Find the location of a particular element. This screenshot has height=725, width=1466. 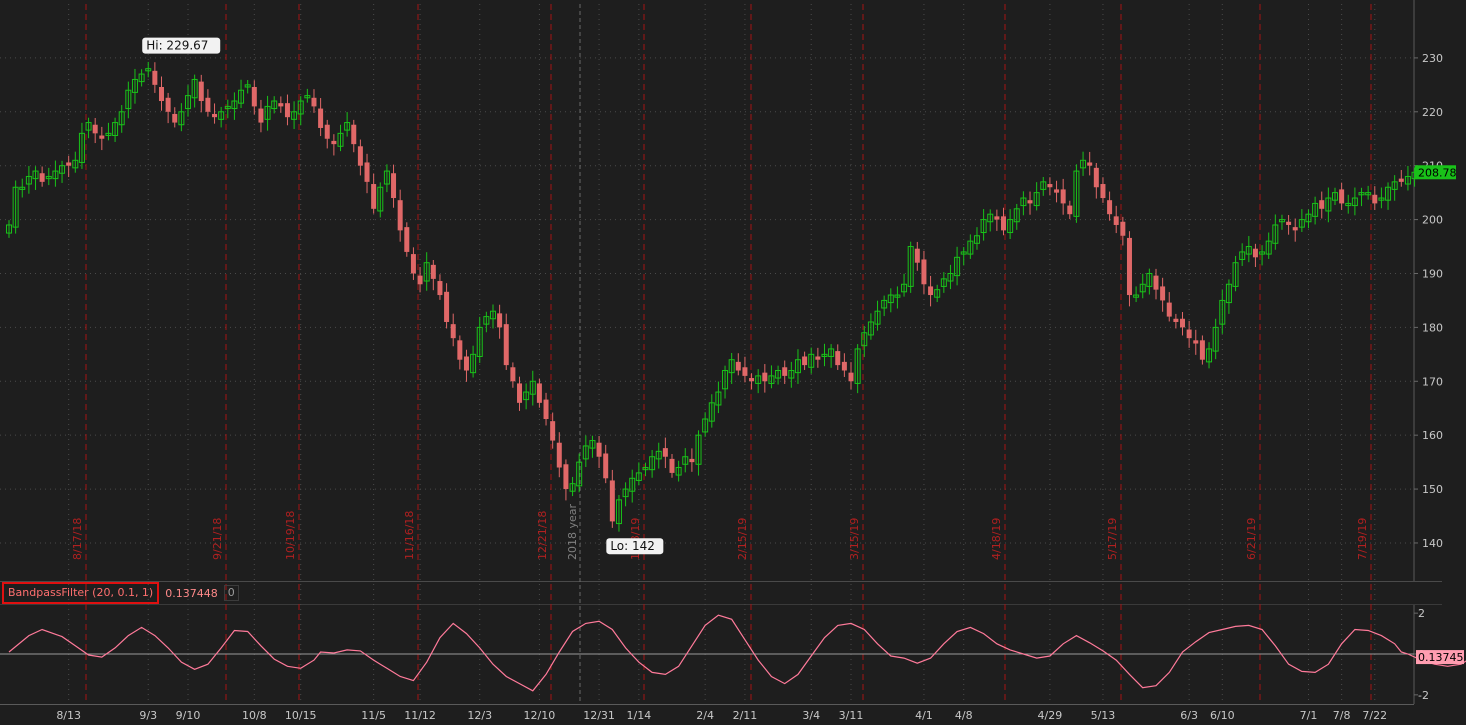

time-tick-label: 8/13 is located at coordinates (68, 715).